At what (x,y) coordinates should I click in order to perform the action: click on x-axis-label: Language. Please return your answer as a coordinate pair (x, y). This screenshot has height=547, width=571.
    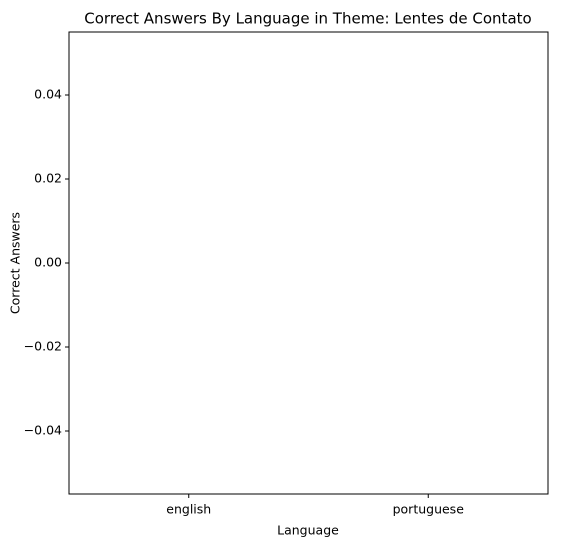
    Looking at the image, I should click on (308, 530).